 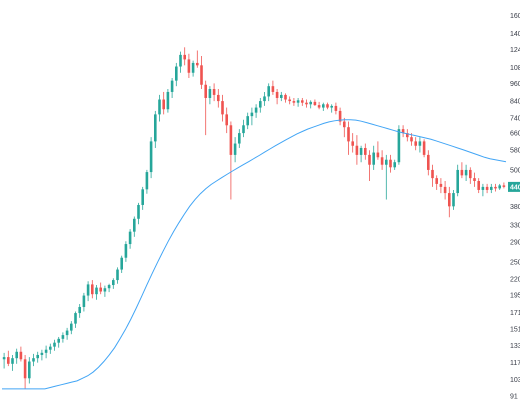 I want to click on y-tick-label: 91, so click(x=514, y=397).